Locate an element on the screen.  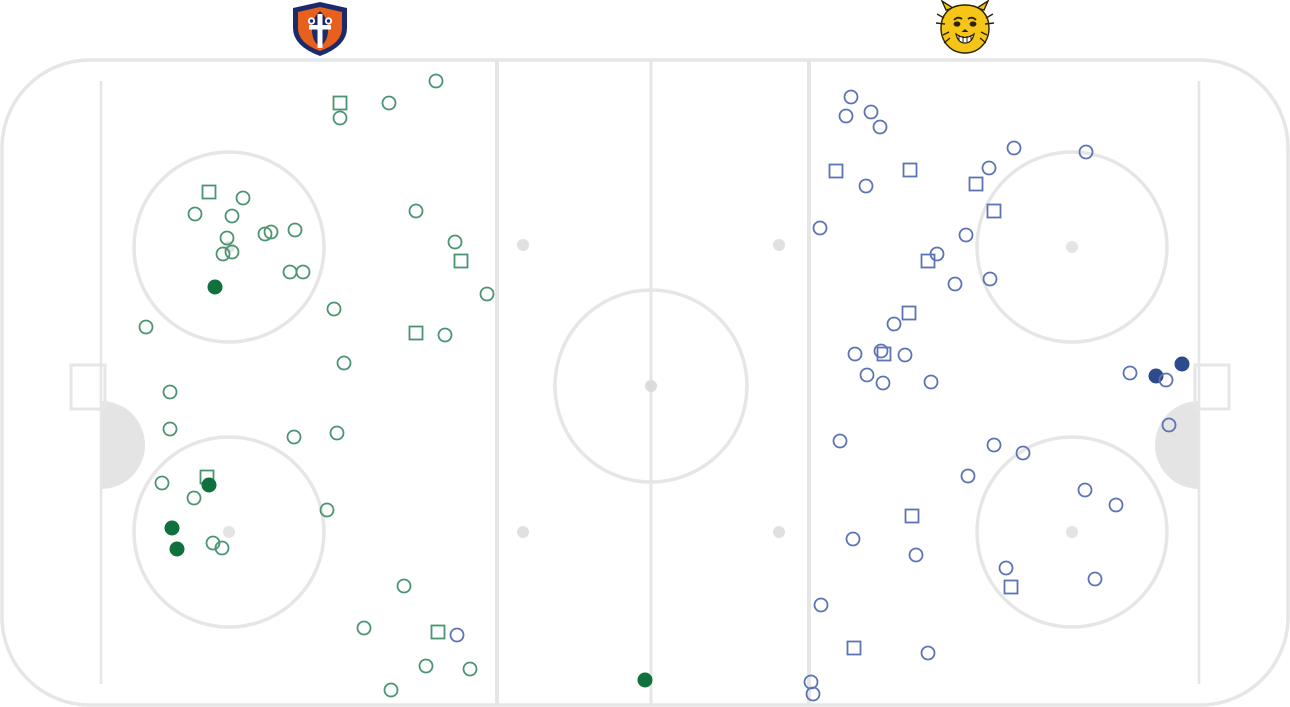
right-goal-crease is located at coordinates (1177, 445).